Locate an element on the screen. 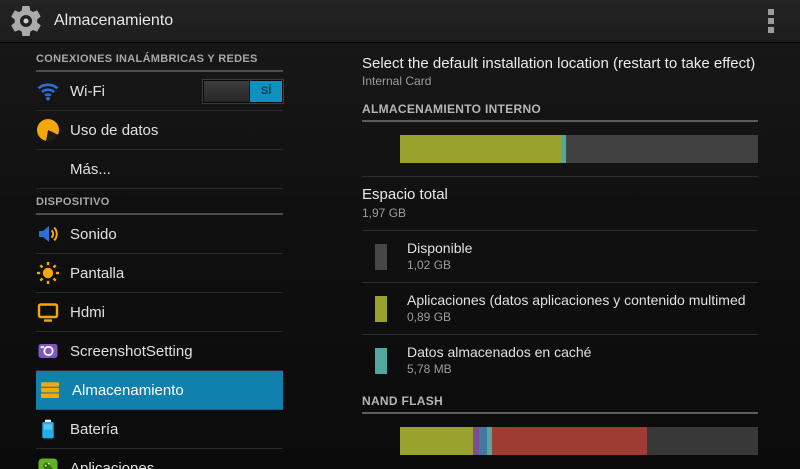  sidebar-item-sound: Sonido is located at coordinates (159, 234).